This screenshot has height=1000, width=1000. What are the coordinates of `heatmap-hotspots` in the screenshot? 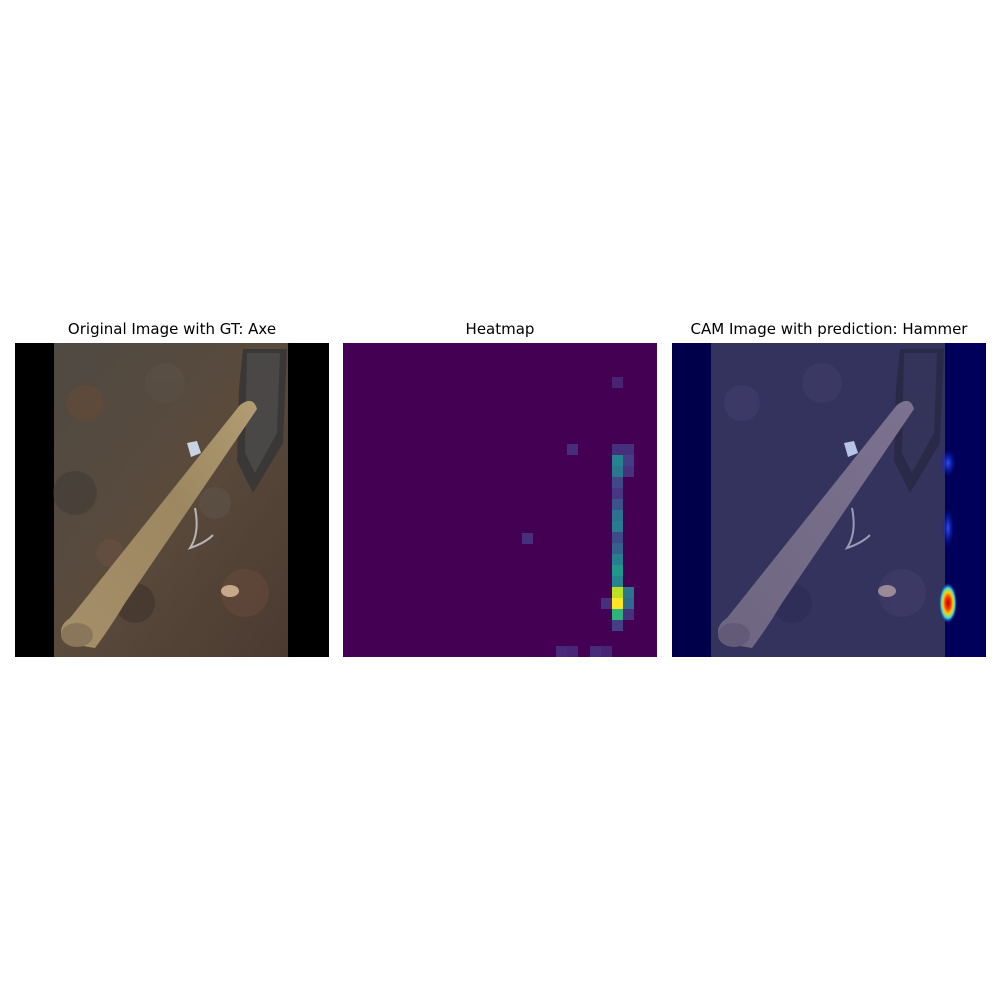 It's located at (578, 517).